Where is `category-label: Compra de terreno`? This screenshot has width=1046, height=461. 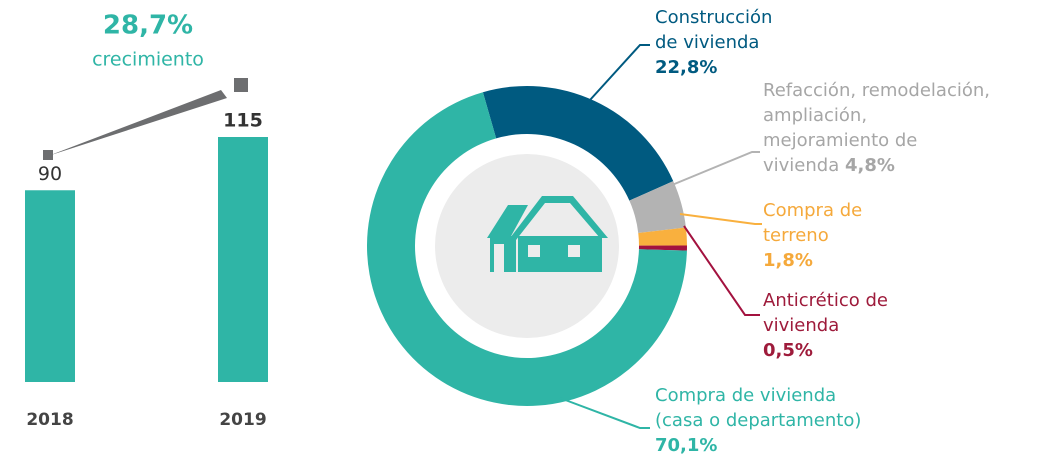 category-label: Compra de terreno is located at coordinates (813, 223).